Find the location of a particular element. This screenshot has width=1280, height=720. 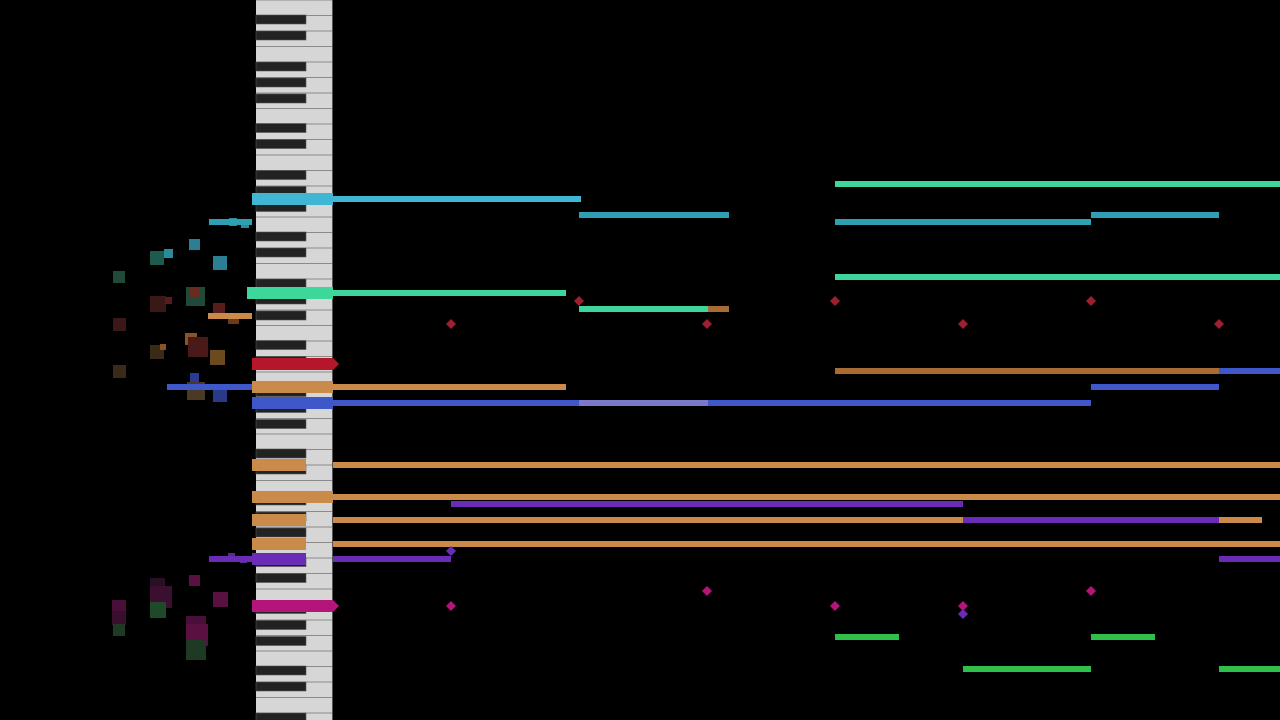

active-key-red is located at coordinates (292, 364).